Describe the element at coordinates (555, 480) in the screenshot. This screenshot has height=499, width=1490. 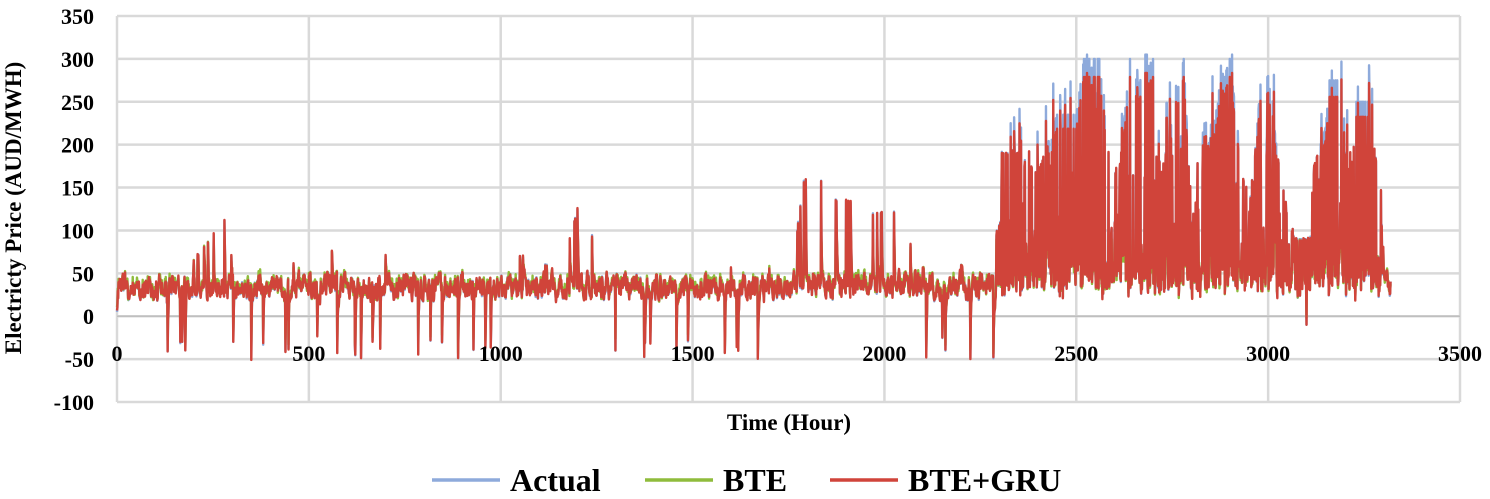
I see `legend-label: Actual` at that location.